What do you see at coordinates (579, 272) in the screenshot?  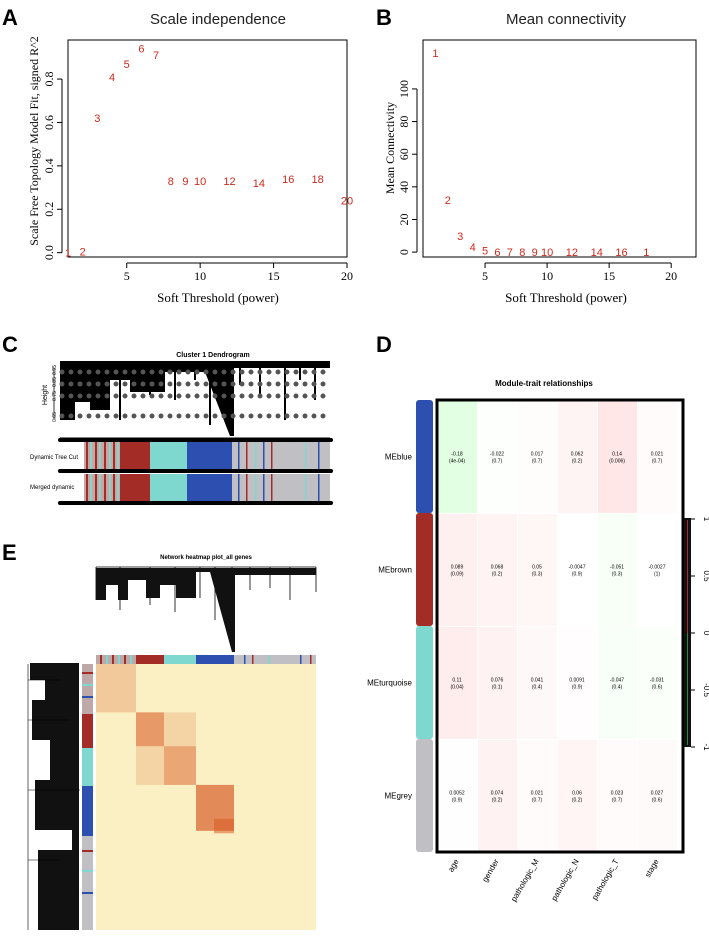 I see `chart-b-x-axis: 5 10 15 20` at bounding box center [579, 272].